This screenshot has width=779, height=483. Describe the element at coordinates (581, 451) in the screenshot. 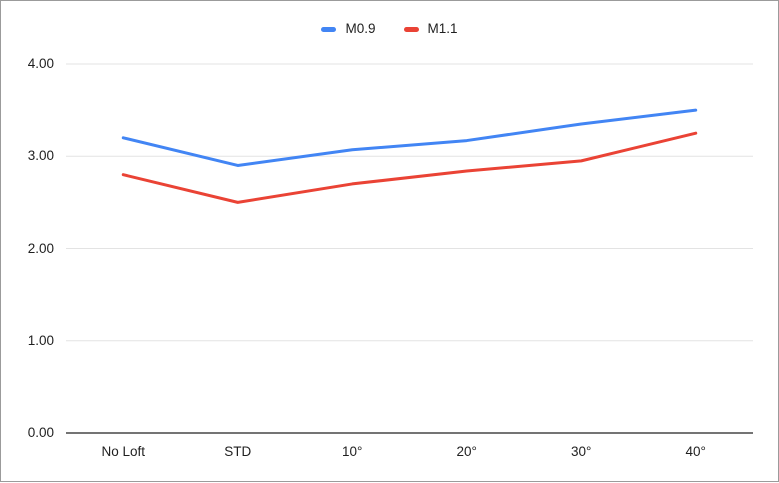

I see `x-axis-label: 30°` at that location.